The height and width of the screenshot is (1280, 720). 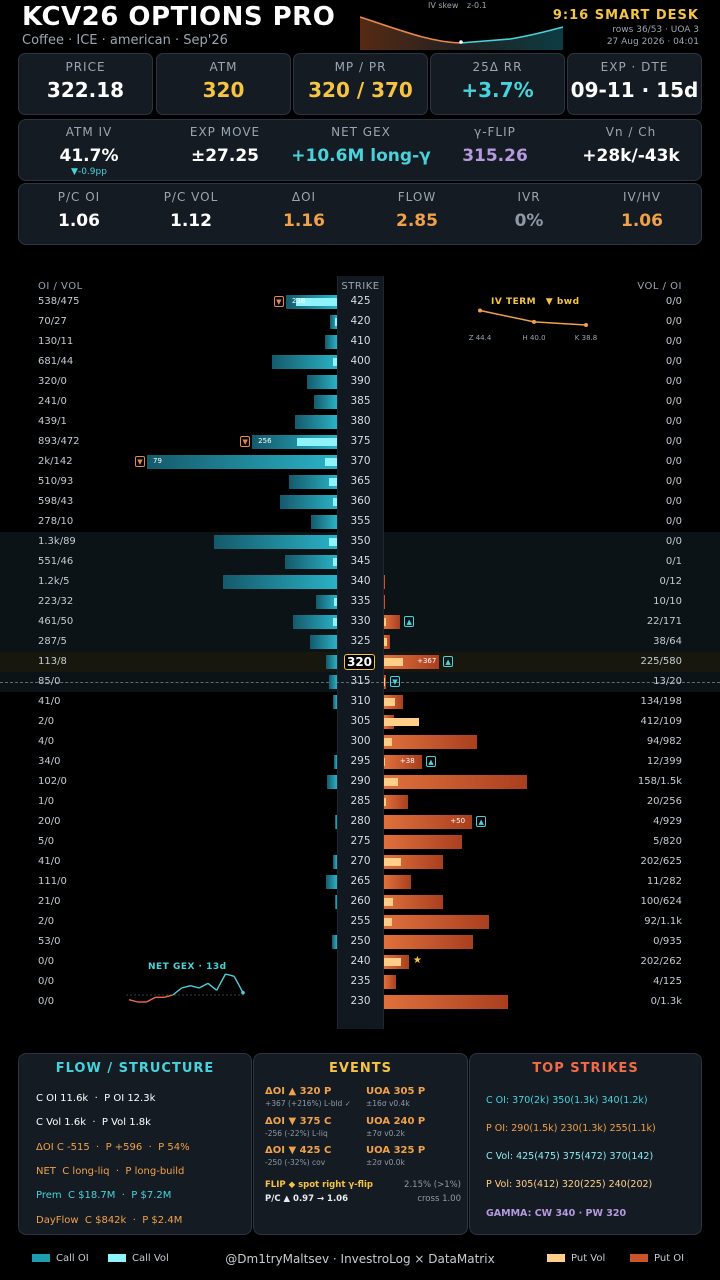 What do you see at coordinates (432, 1185) in the screenshot?
I see `flip-pct: 2.15% (>1%)` at bounding box center [432, 1185].